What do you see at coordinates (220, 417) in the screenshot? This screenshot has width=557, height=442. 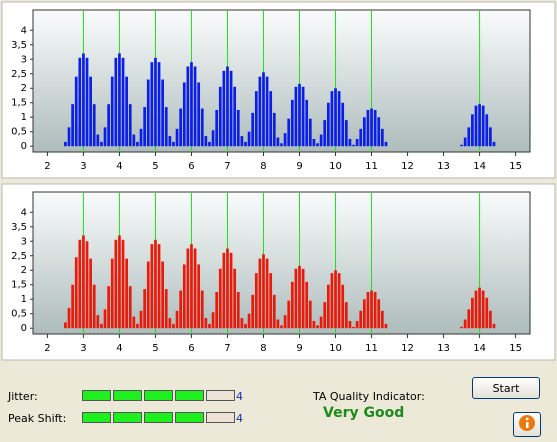 I see `meter-segment` at bounding box center [220, 417].